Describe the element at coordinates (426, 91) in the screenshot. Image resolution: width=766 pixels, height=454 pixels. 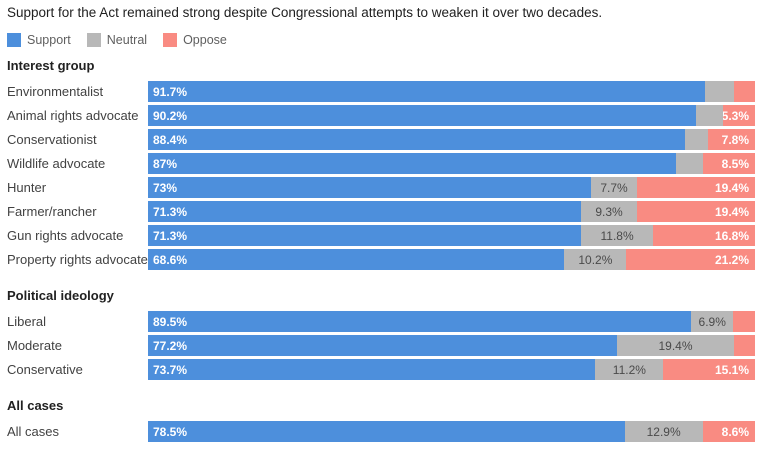
I see `support-segment: 91.7%` at that location.